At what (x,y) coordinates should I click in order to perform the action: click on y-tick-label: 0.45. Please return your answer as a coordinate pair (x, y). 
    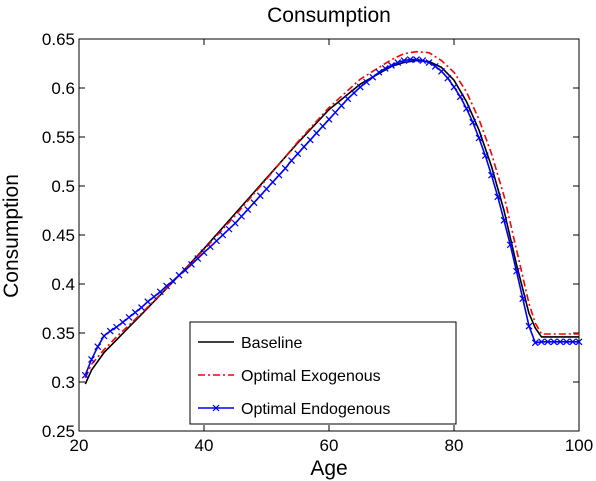
    Looking at the image, I should click on (58, 235).